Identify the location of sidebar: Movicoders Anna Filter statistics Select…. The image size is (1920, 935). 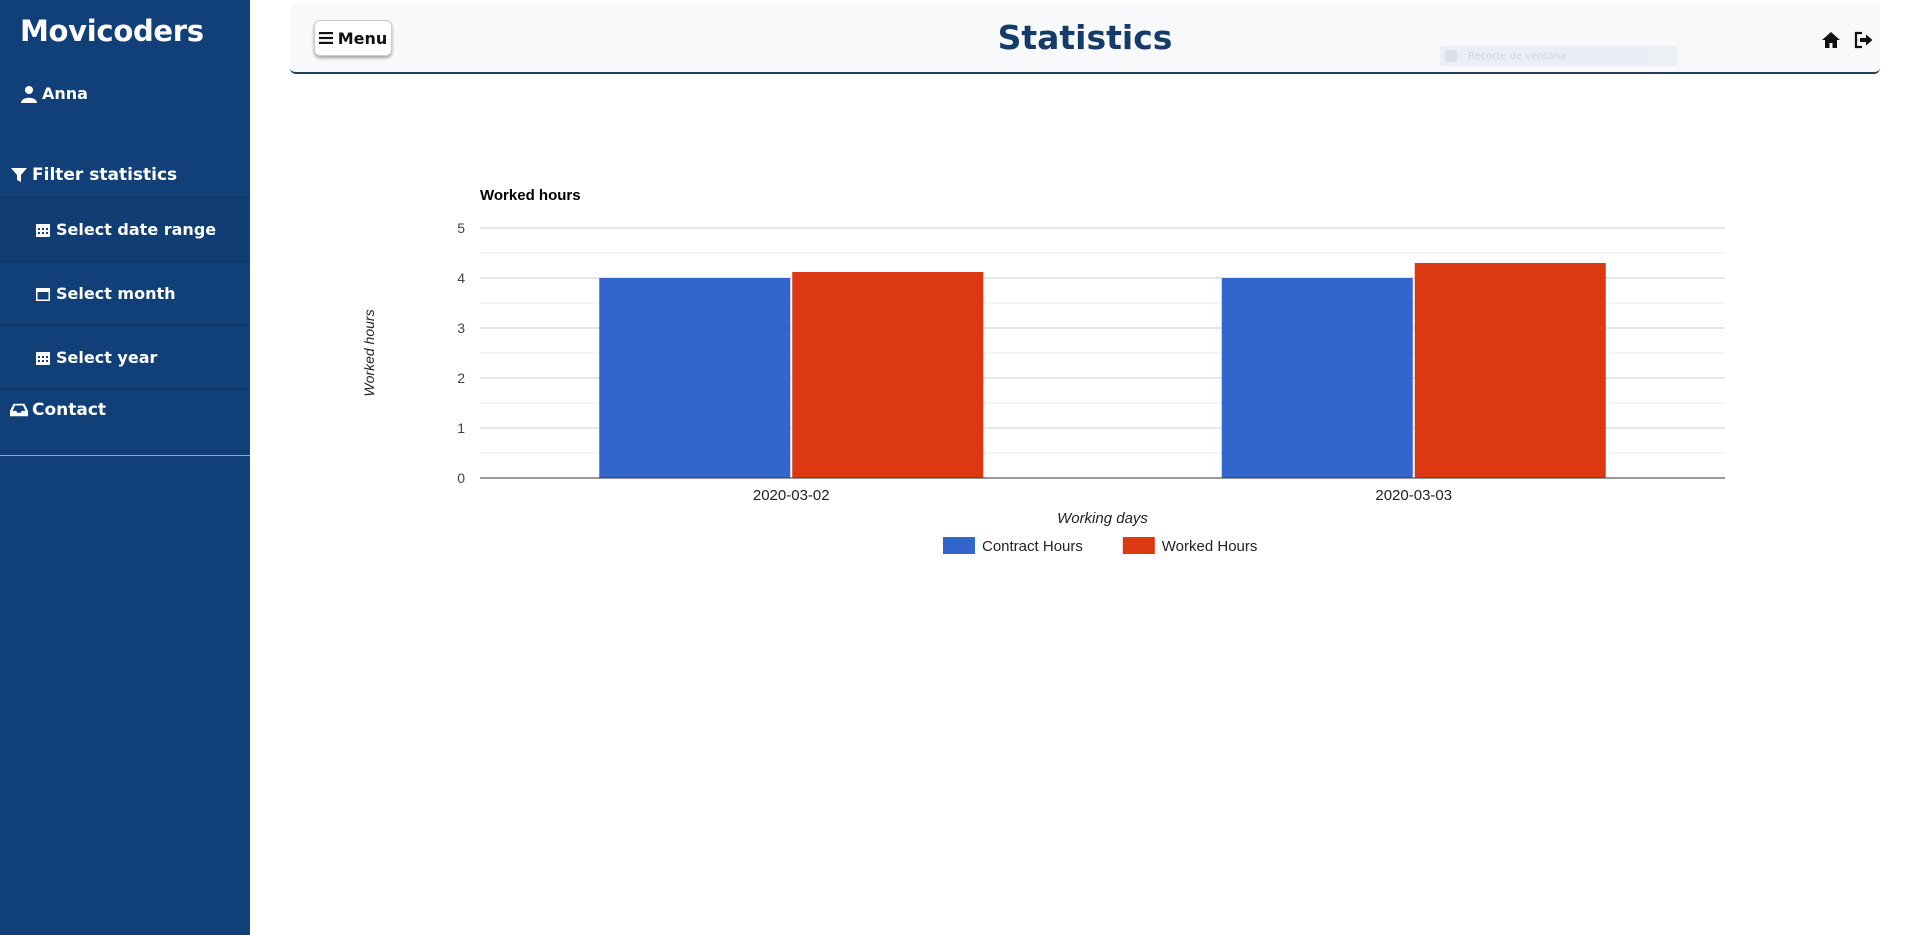
(125, 467).